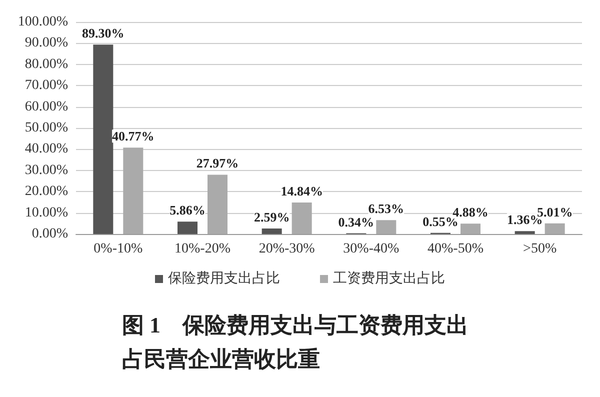  Describe the element at coordinates (456, 249) in the screenshot. I see `x-tick-label: 40%-50%` at that location.